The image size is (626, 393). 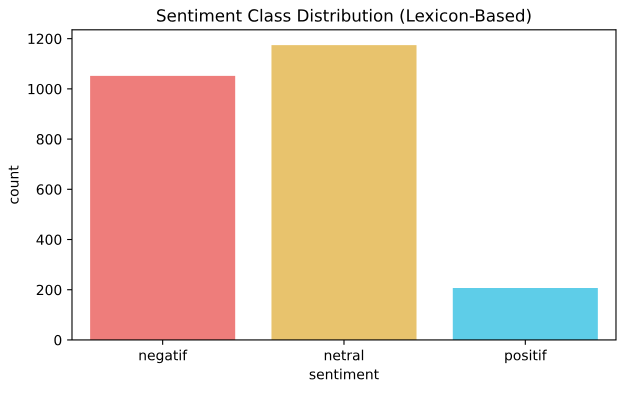 What do you see at coordinates (45, 89) in the screenshot?
I see `y-tick-label: 1000` at bounding box center [45, 89].